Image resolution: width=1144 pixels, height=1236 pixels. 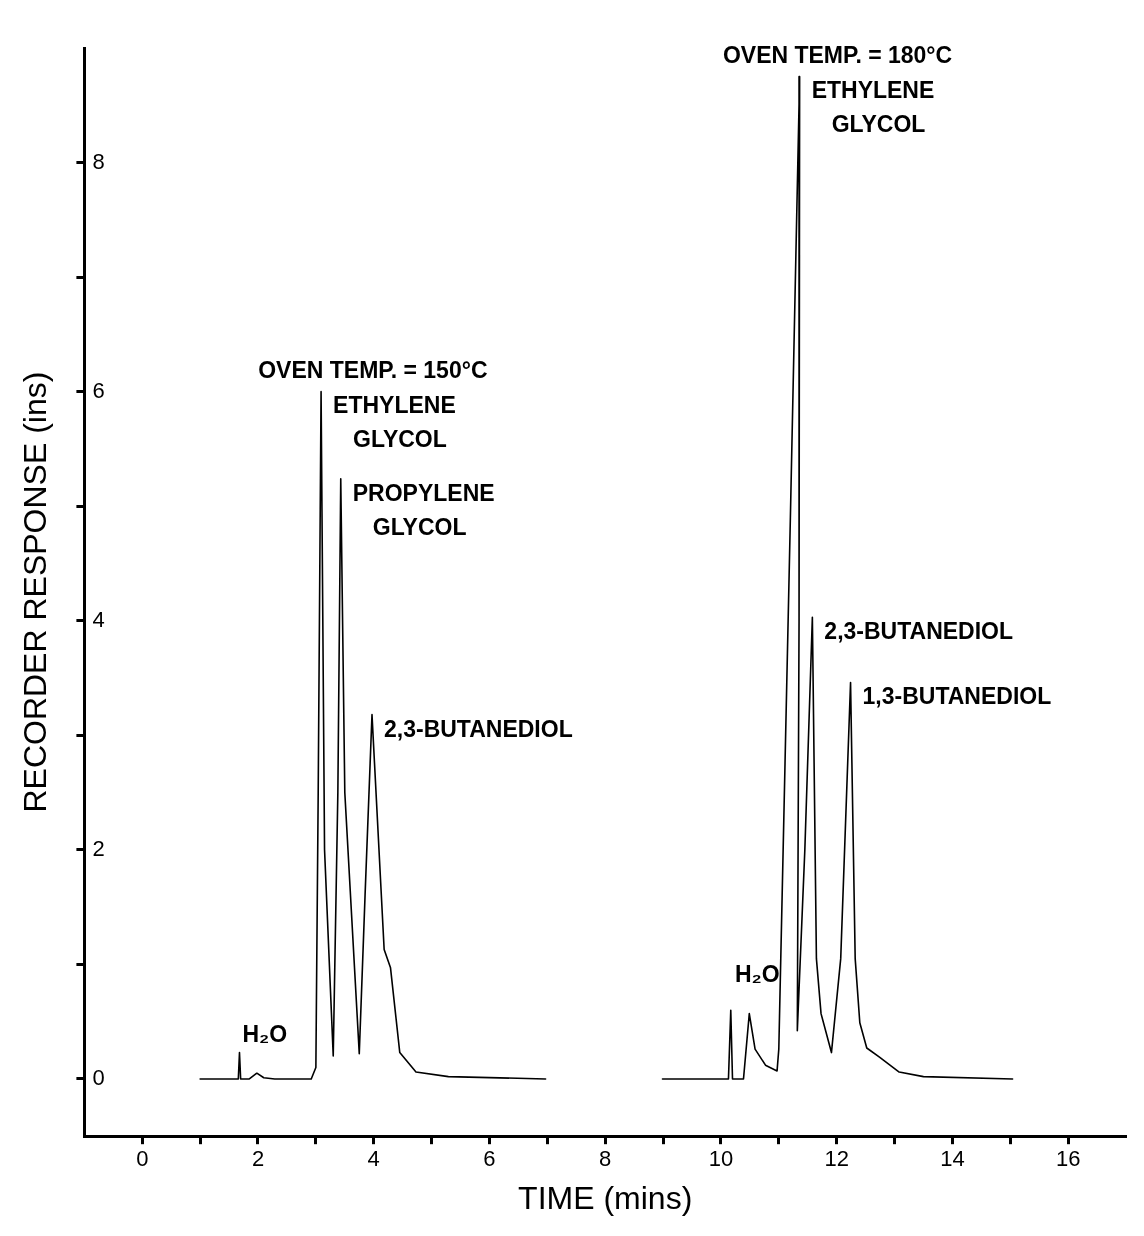 I want to click on y-tick-label: 4, so click(x=98, y=619).